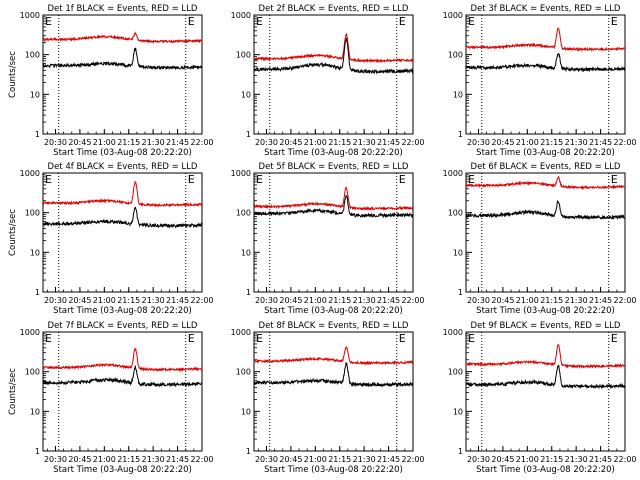 The height and width of the screenshot is (480, 640). I want to click on panel-title: Det 3f BLACK = Events, RED = LLD, so click(546, 9).